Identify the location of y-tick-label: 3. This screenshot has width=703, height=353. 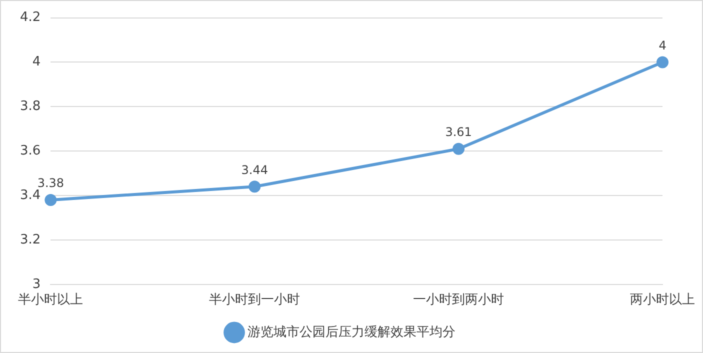
(36, 284).